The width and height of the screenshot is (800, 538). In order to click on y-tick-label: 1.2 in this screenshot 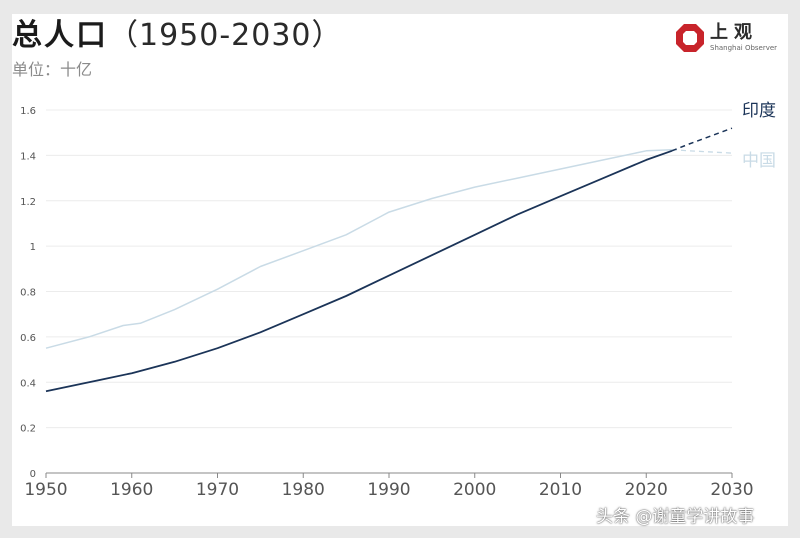, I will do `click(28, 202)`.